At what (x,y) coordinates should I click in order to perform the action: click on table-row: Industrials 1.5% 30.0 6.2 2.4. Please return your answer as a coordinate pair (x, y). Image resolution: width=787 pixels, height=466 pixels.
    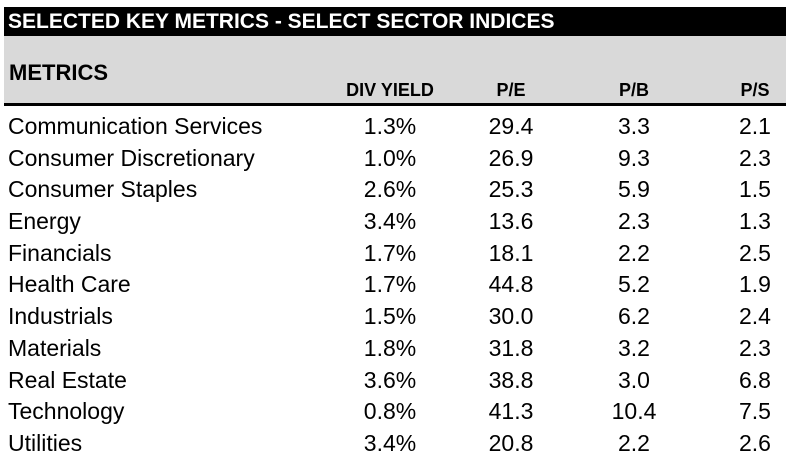
    Looking at the image, I should click on (395, 317).